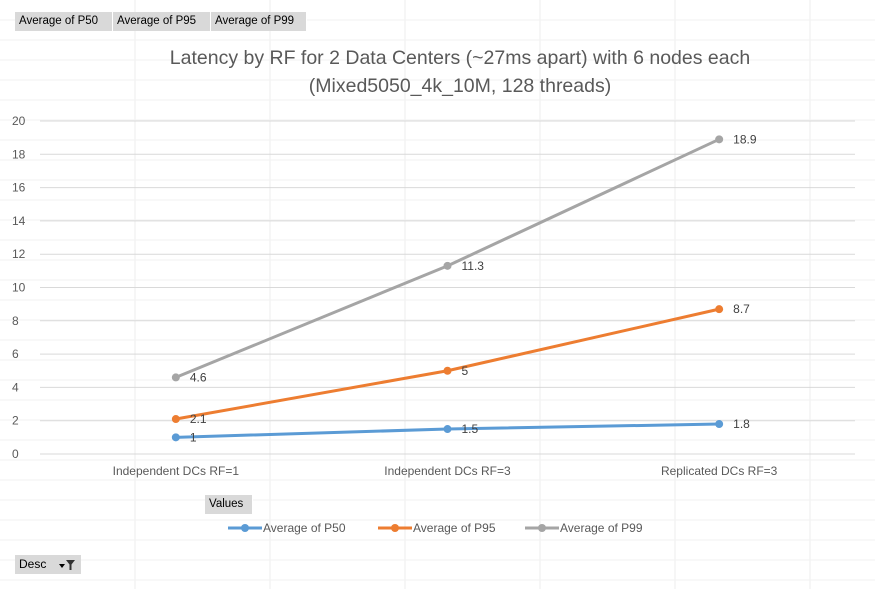  Describe the element at coordinates (15, 387) in the screenshot. I see `y-tick-label: 4` at that location.